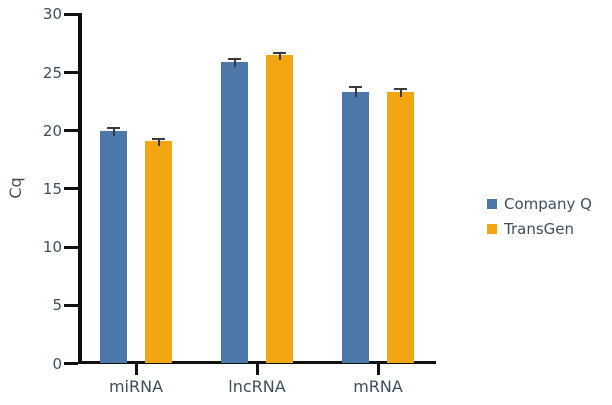  I want to click on y-tick-label: 15, so click(52, 188).